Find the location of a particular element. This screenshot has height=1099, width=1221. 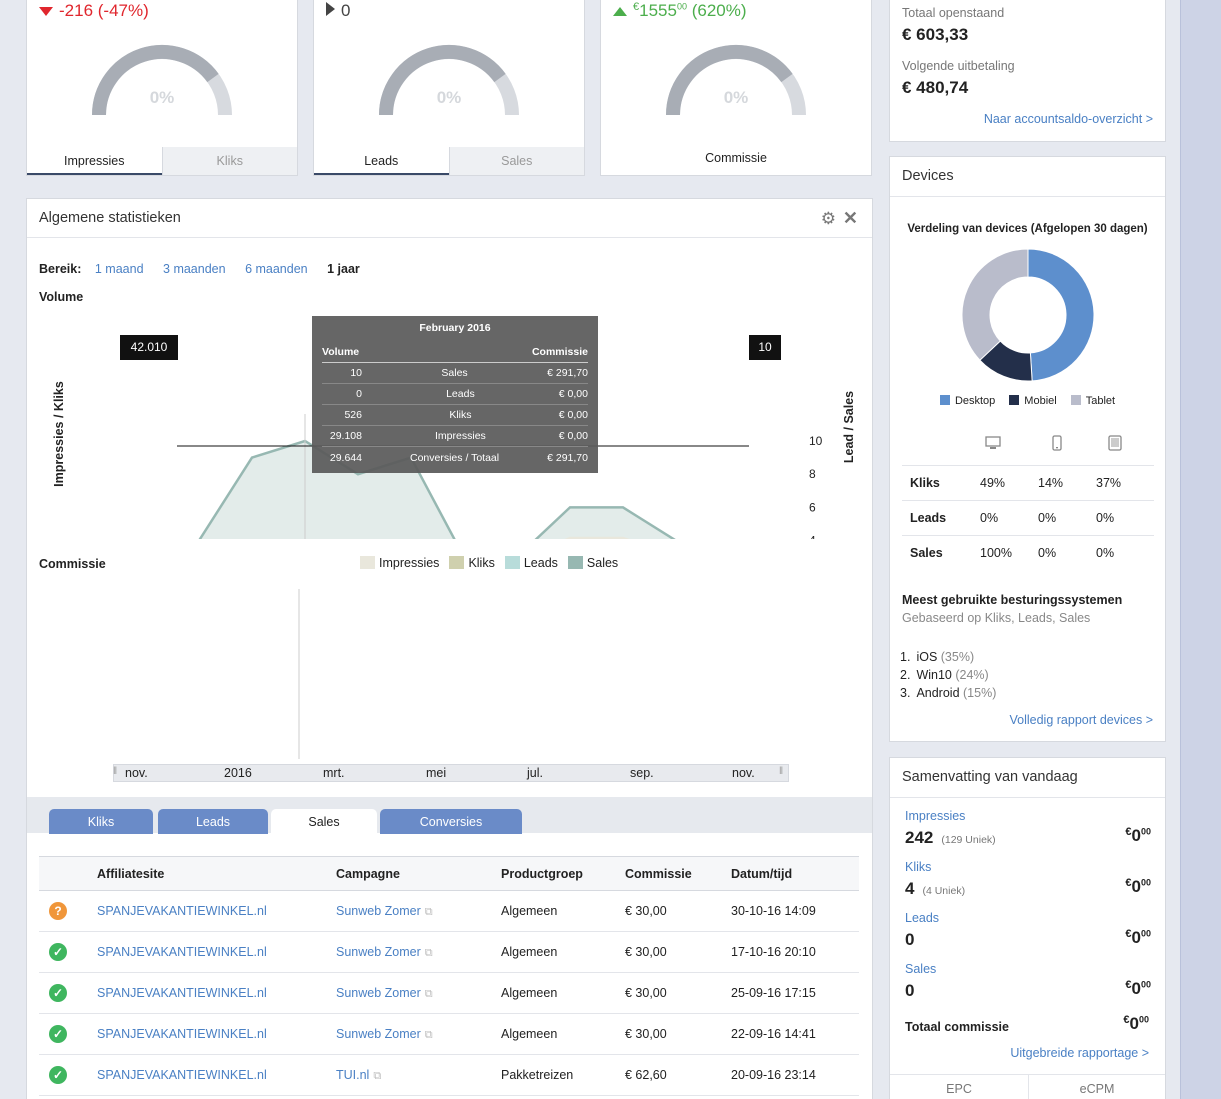

navigator-label: mei is located at coordinates (436, 773).